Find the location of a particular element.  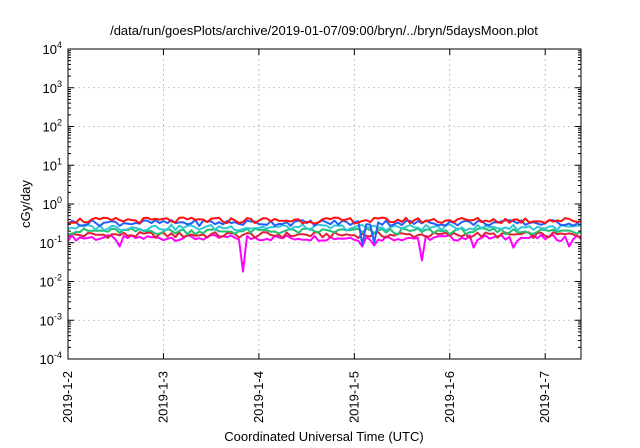

x-tick-label: 2019-1-4 is located at coordinates (258, 397).